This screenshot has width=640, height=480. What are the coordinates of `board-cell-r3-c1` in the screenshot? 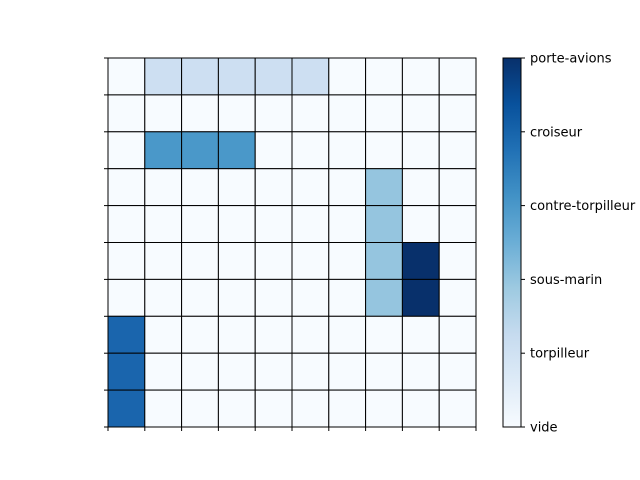 It's located at (163, 187).